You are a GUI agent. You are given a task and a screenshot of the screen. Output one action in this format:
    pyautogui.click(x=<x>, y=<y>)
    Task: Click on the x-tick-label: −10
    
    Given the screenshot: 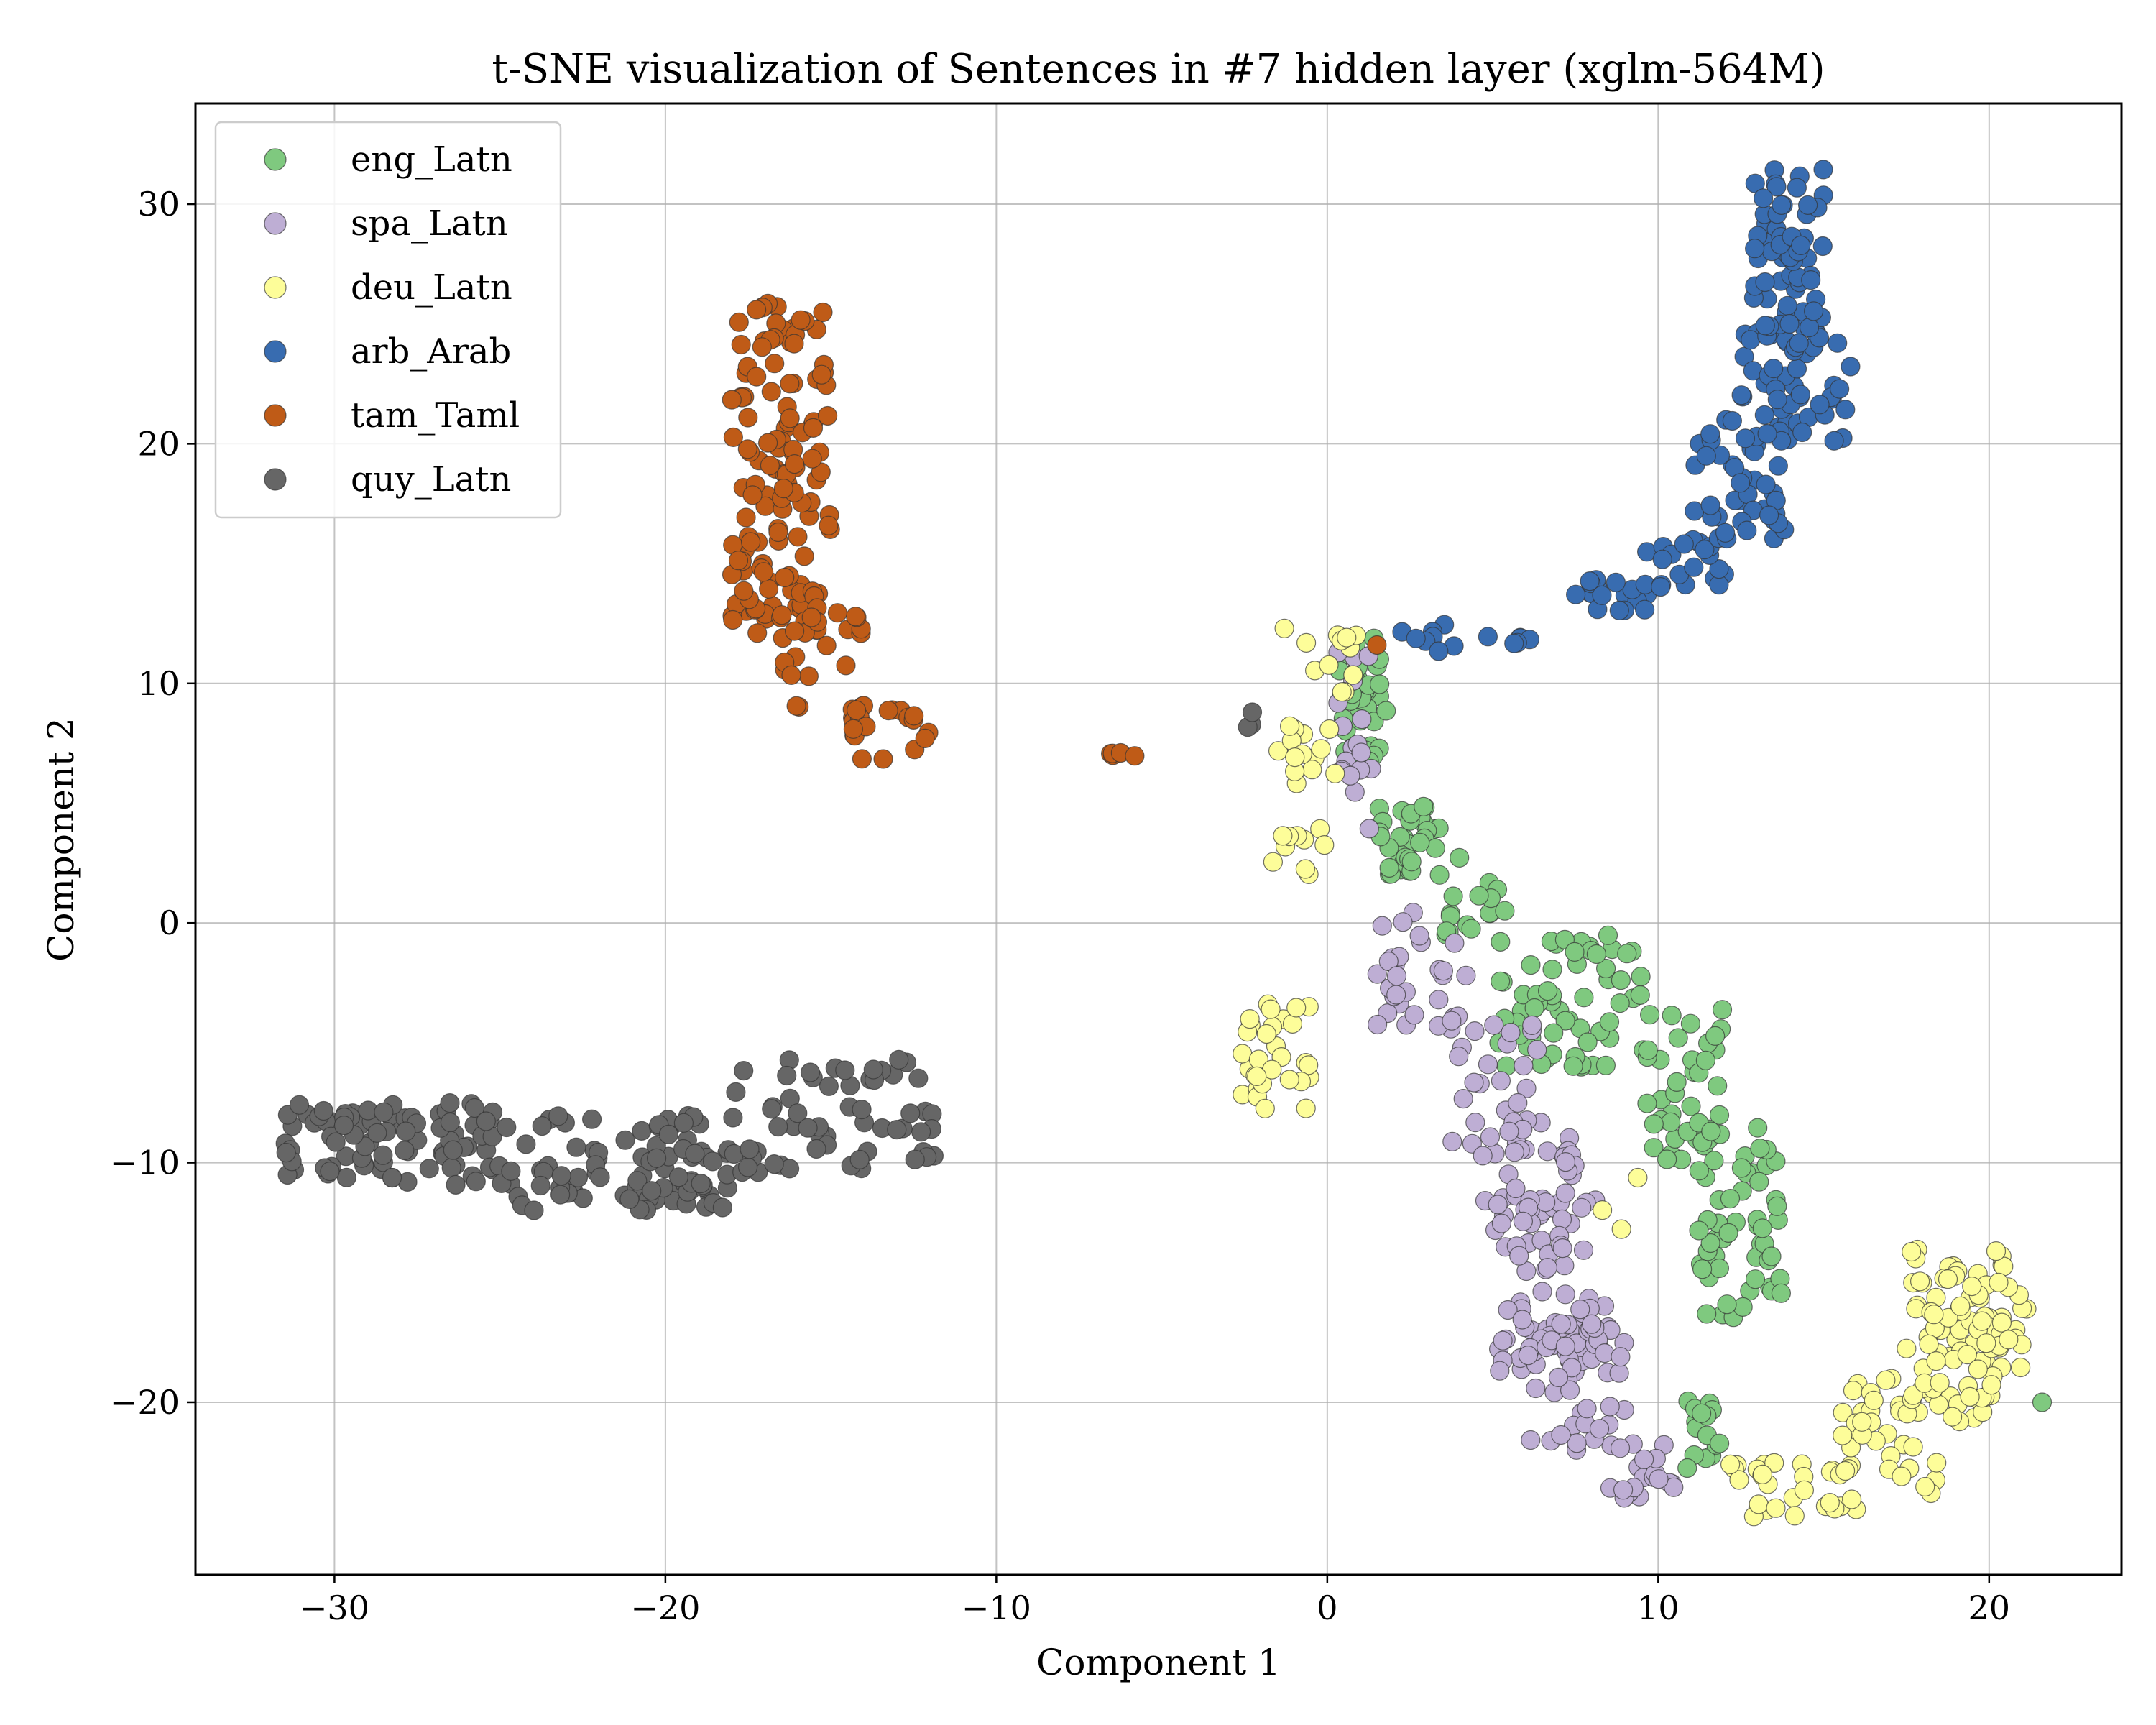 What is the action you would take?
    pyautogui.click(x=997, y=1607)
    